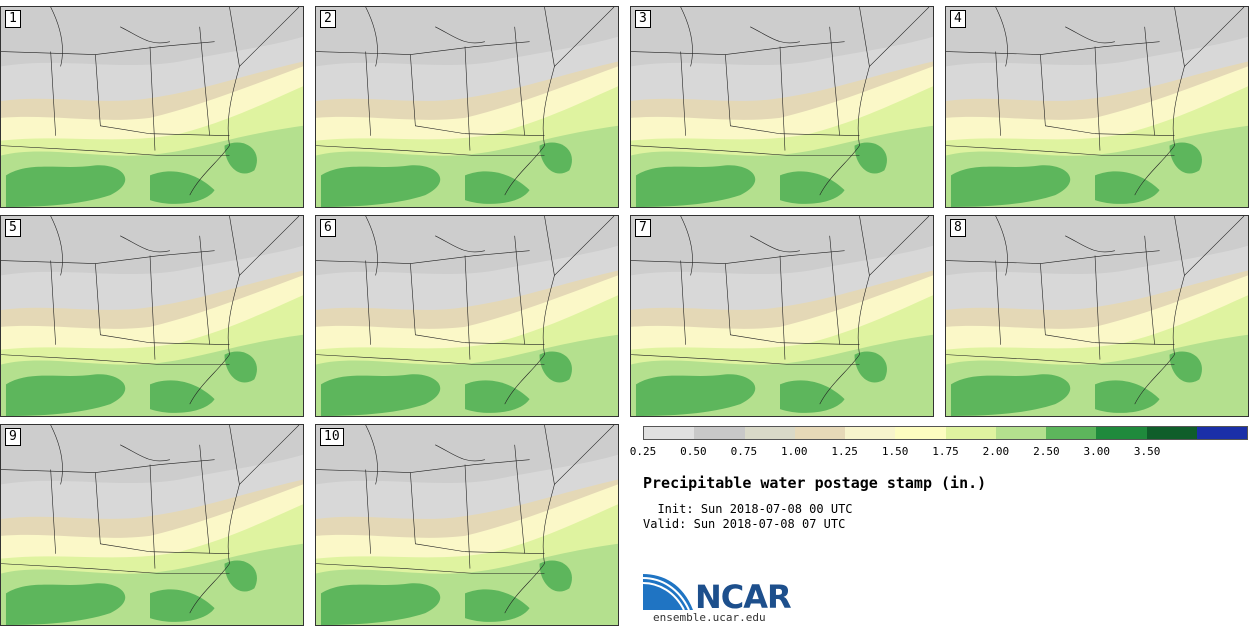 Image resolution: width=1260 pixels, height=627 pixels. I want to click on colorbar-tick-label: 1.00, so click(794, 451).